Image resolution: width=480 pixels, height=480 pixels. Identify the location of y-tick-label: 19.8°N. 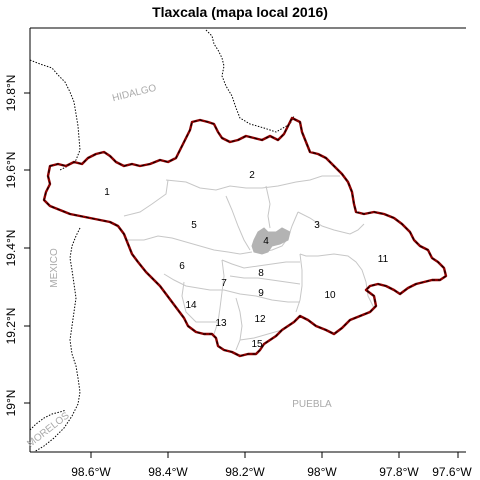
(11, 93).